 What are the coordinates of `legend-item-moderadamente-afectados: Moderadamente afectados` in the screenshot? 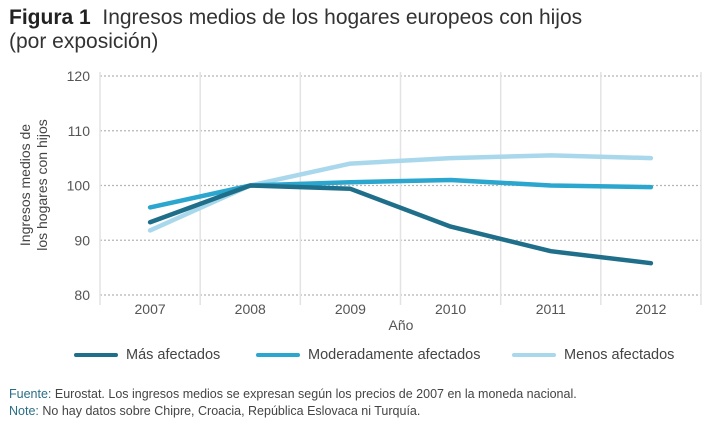 It's located at (368, 355).